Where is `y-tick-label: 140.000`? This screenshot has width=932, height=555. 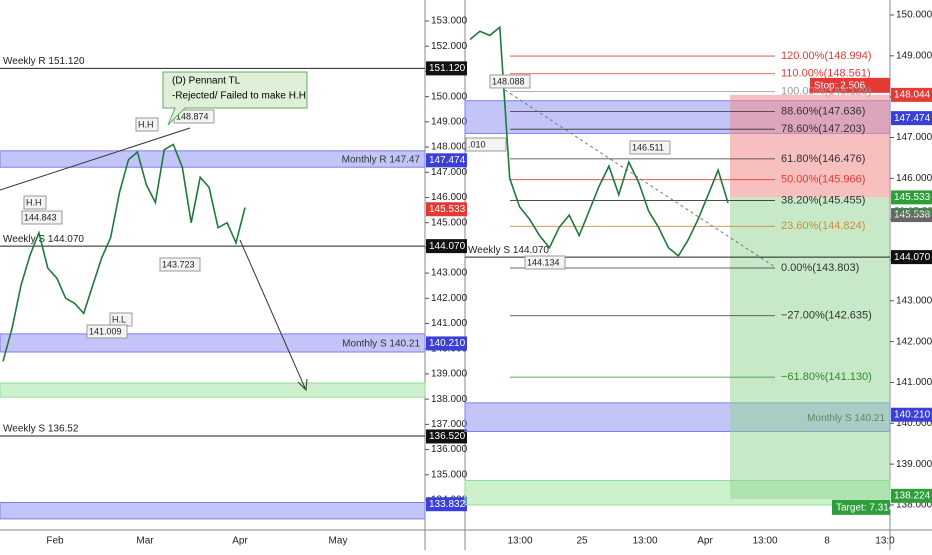 y-tick-label: 140.000 is located at coordinates (914, 423).